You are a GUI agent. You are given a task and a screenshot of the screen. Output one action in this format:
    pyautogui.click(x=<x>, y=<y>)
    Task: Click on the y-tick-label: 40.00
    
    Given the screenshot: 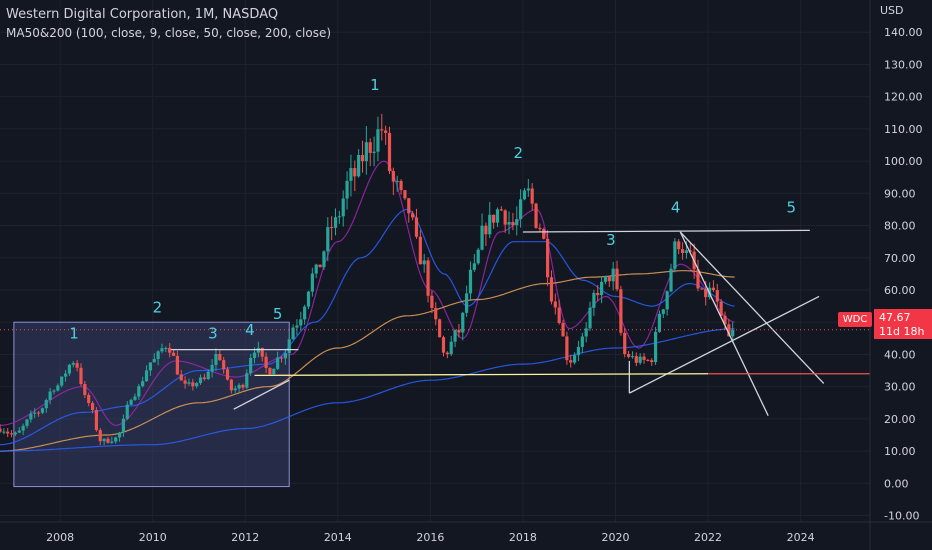 What is the action you would take?
    pyautogui.click(x=900, y=354)
    